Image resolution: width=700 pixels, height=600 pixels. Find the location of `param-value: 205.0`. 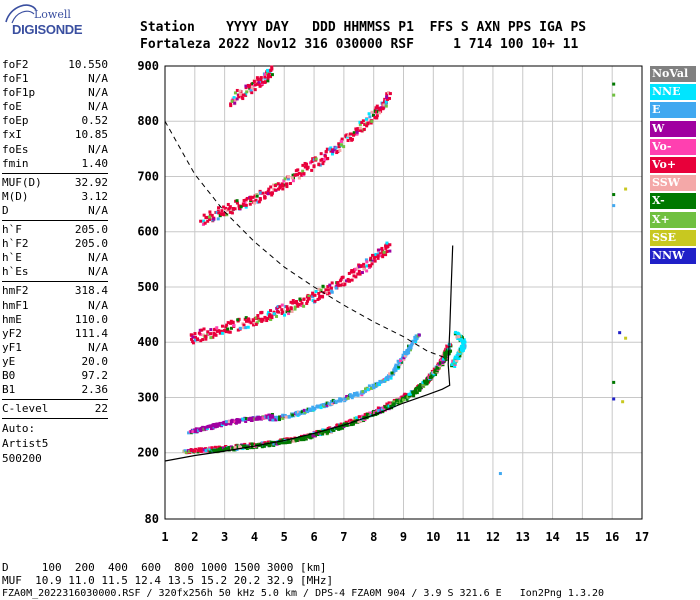

param-value: 205.0 is located at coordinates (91, 230).